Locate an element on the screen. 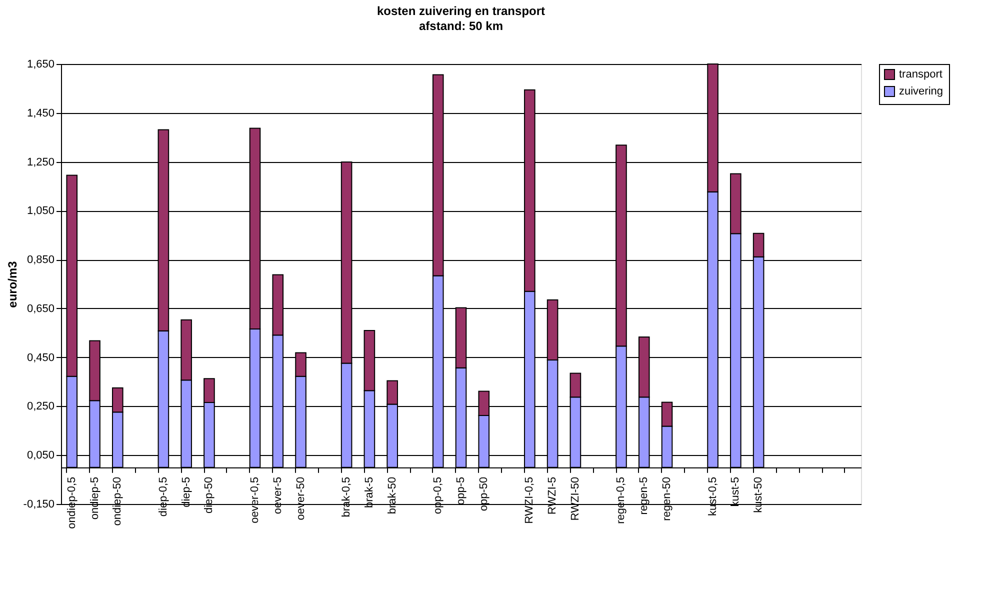 This screenshot has width=991, height=592. x-tick-label: diep-0,5 is located at coordinates (163, 496).